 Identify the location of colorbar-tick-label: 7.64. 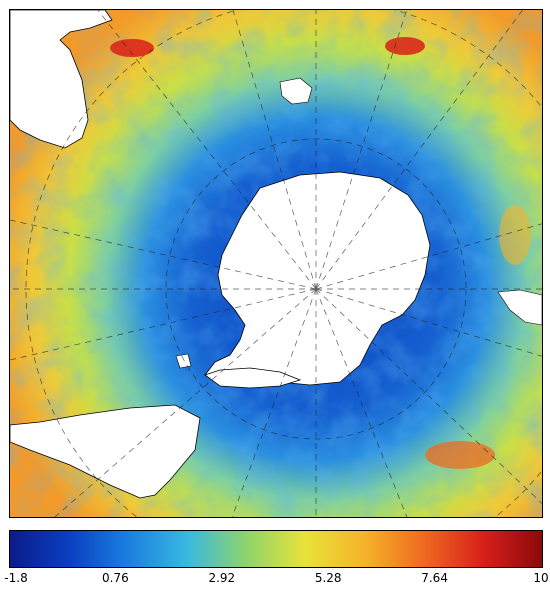
(434, 578).